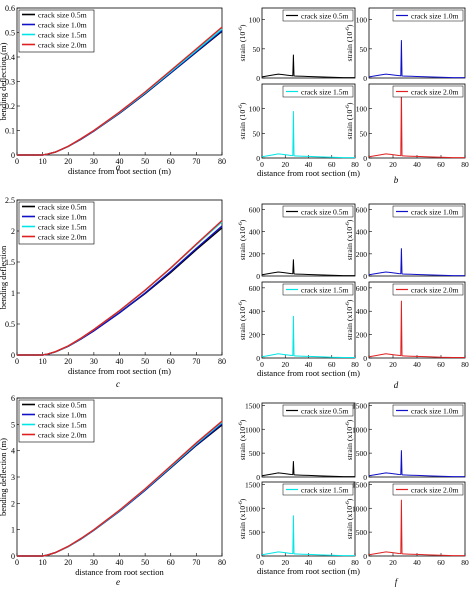 This screenshot has height=589, width=474. I want to click on y-tick-label: 0.6, so click(10, 8).